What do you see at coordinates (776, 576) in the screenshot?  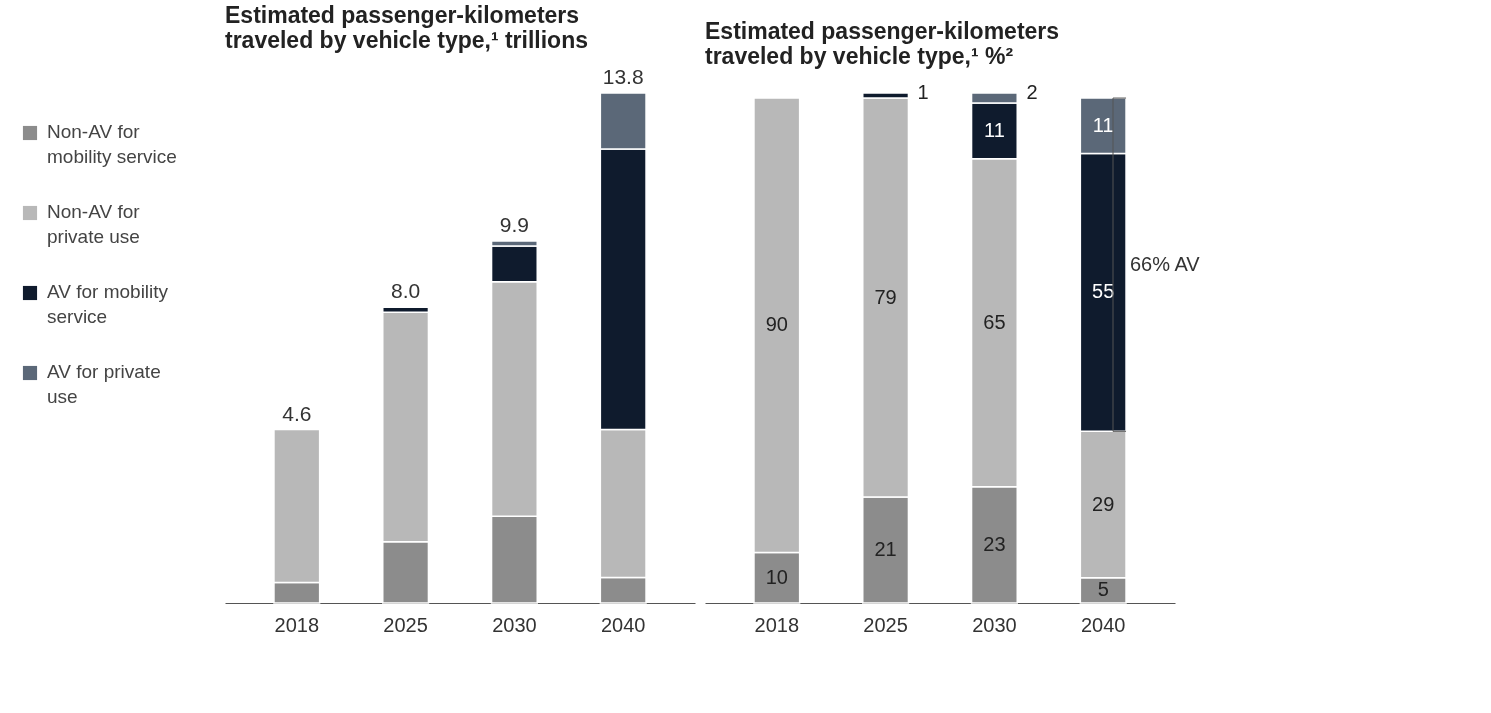 I see `data-label: 10` at bounding box center [776, 576].